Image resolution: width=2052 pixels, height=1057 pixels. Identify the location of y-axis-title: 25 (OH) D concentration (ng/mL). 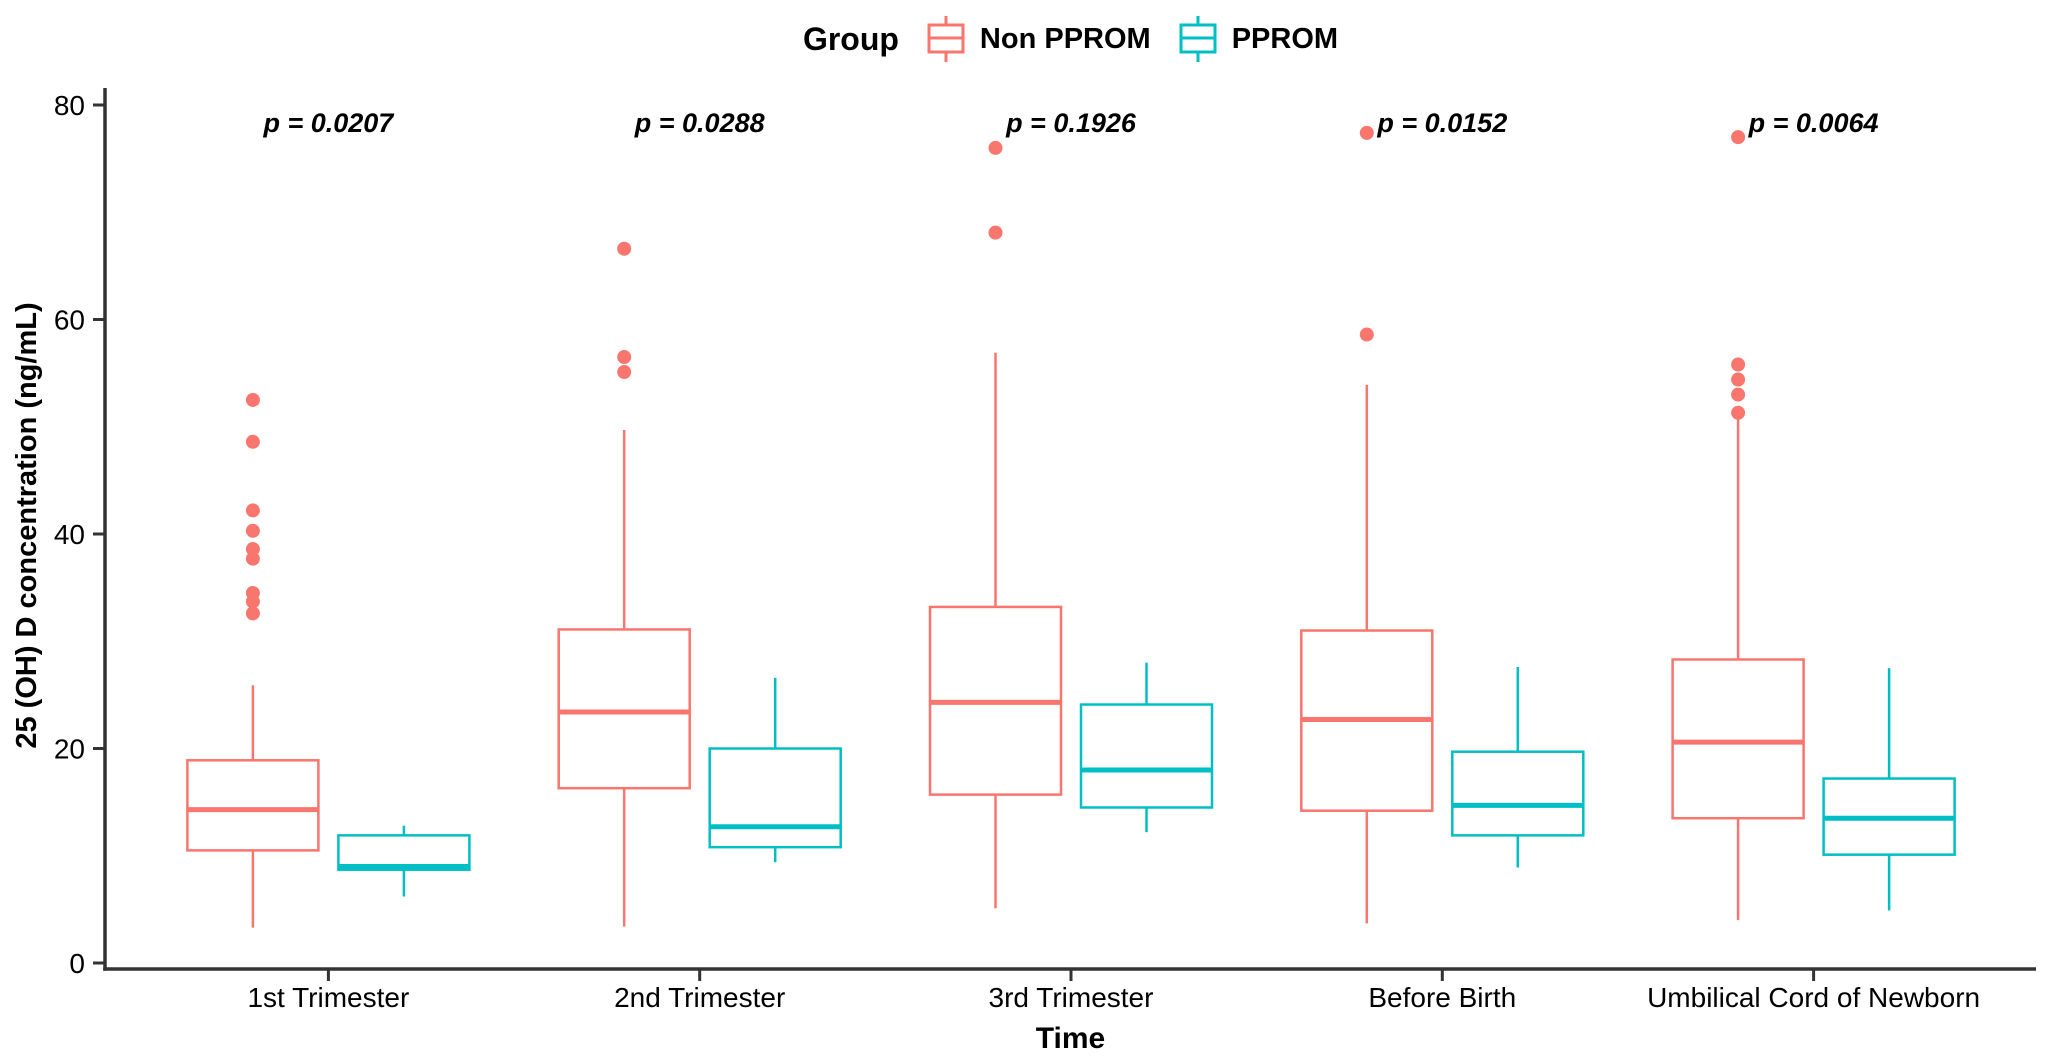
(27, 525).